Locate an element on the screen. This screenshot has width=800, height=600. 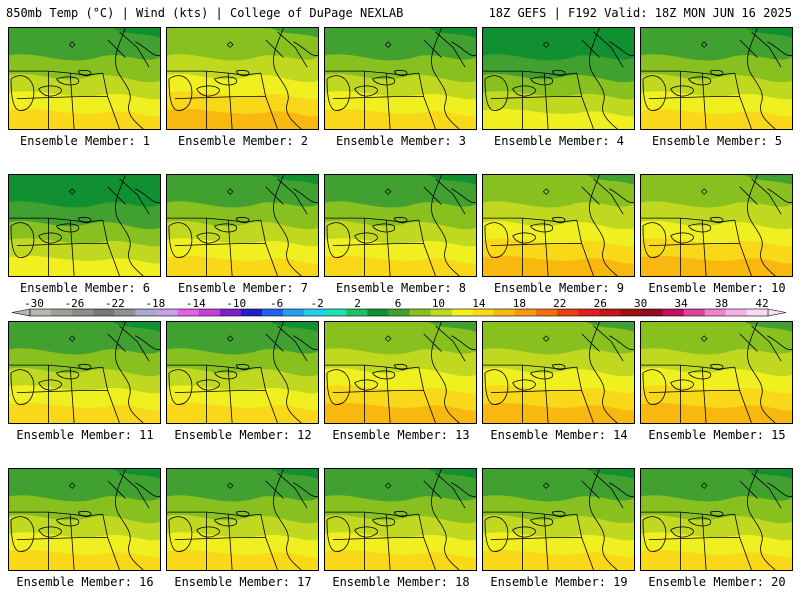
ensemble-member-label: Ensemble Member: 19 is located at coordinates (559, 582).